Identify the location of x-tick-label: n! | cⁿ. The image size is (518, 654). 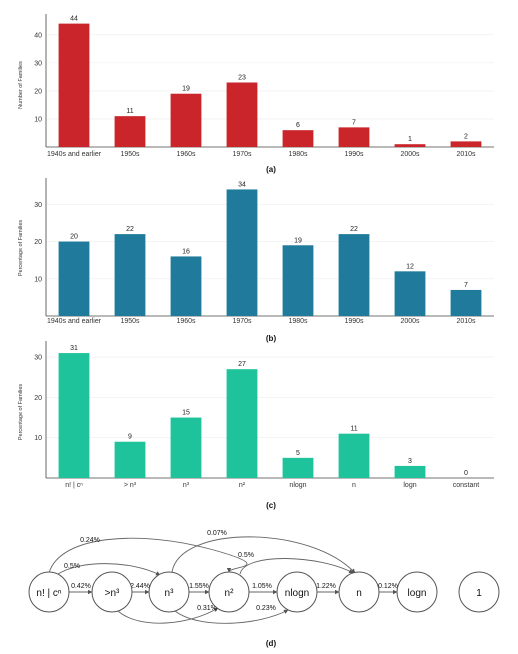
(74, 485).